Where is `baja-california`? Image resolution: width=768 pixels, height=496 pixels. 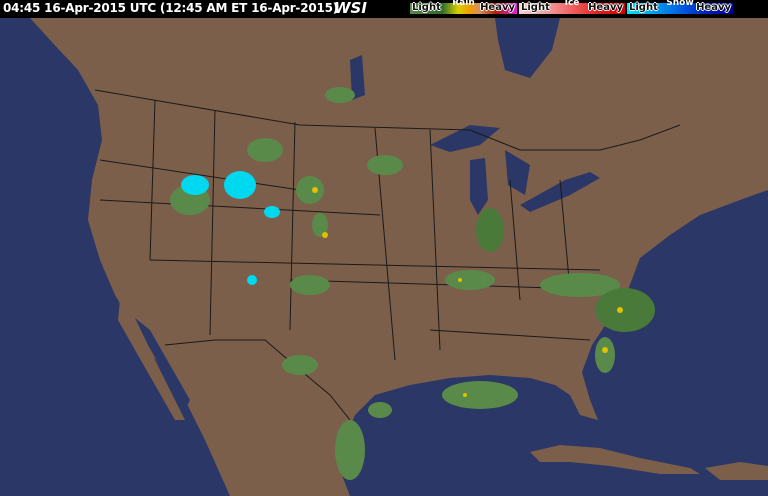
baja-california is located at coordinates (151, 360).